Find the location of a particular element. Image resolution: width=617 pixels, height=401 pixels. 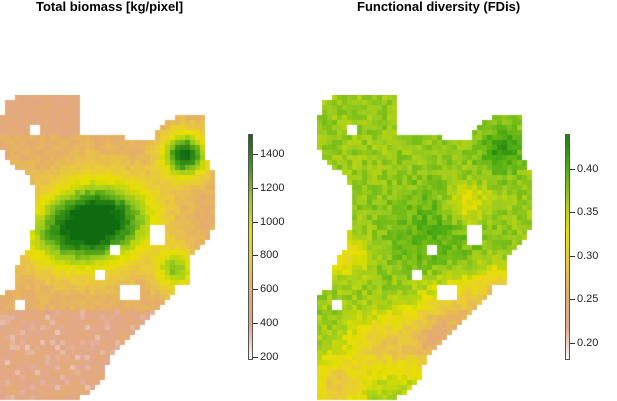

legend-tick-label: 200 is located at coordinates (269, 356).